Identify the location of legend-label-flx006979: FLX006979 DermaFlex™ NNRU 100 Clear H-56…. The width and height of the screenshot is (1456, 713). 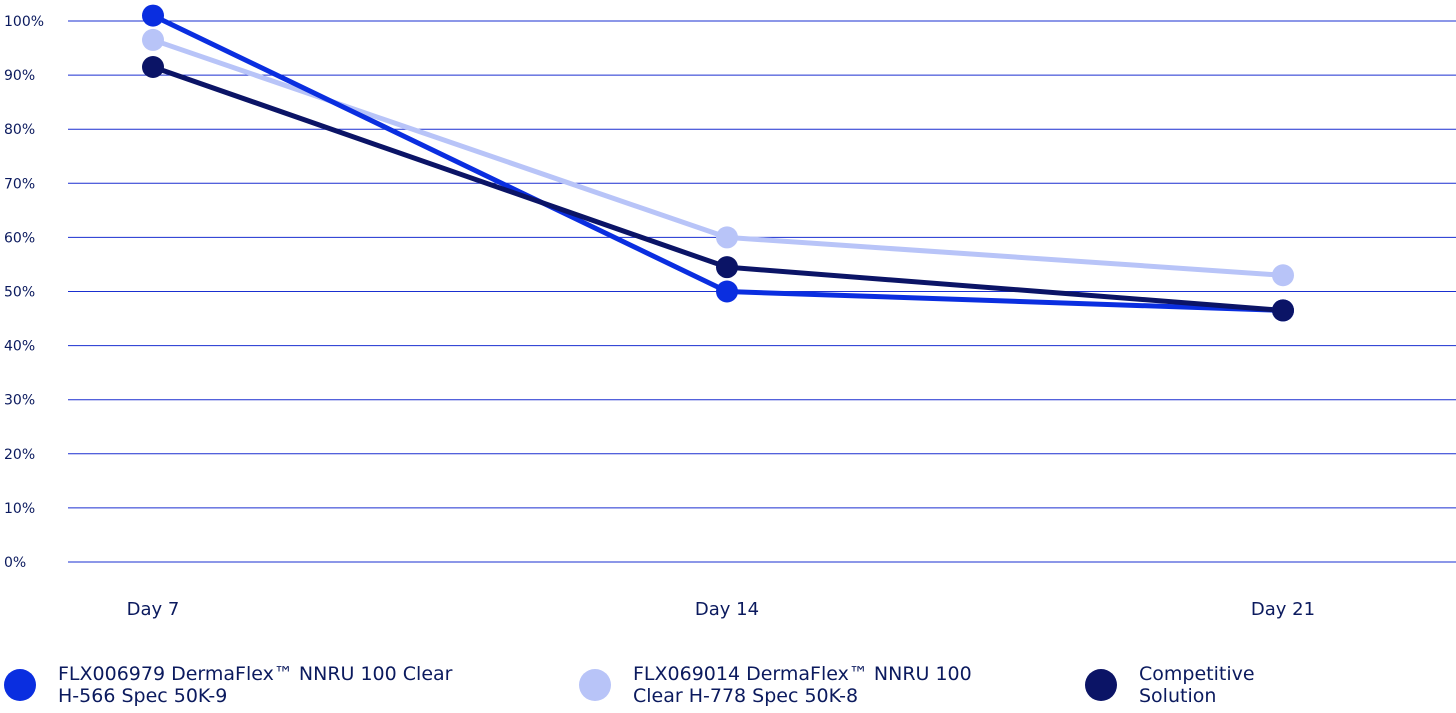
(255, 685).